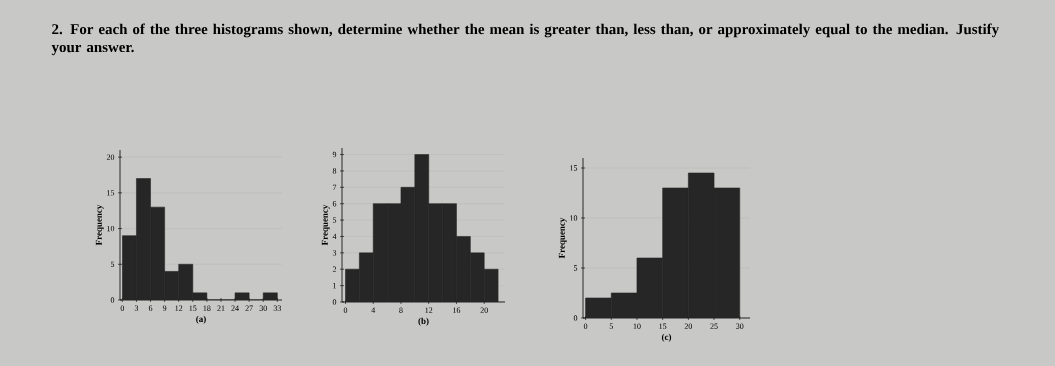 The height and width of the screenshot is (366, 1055). I want to click on text: 2. For each of the three histograms shown, determine whether the mean is greater than, less than, or approximately equal to the median. Justify your answer., so click(525, 39).